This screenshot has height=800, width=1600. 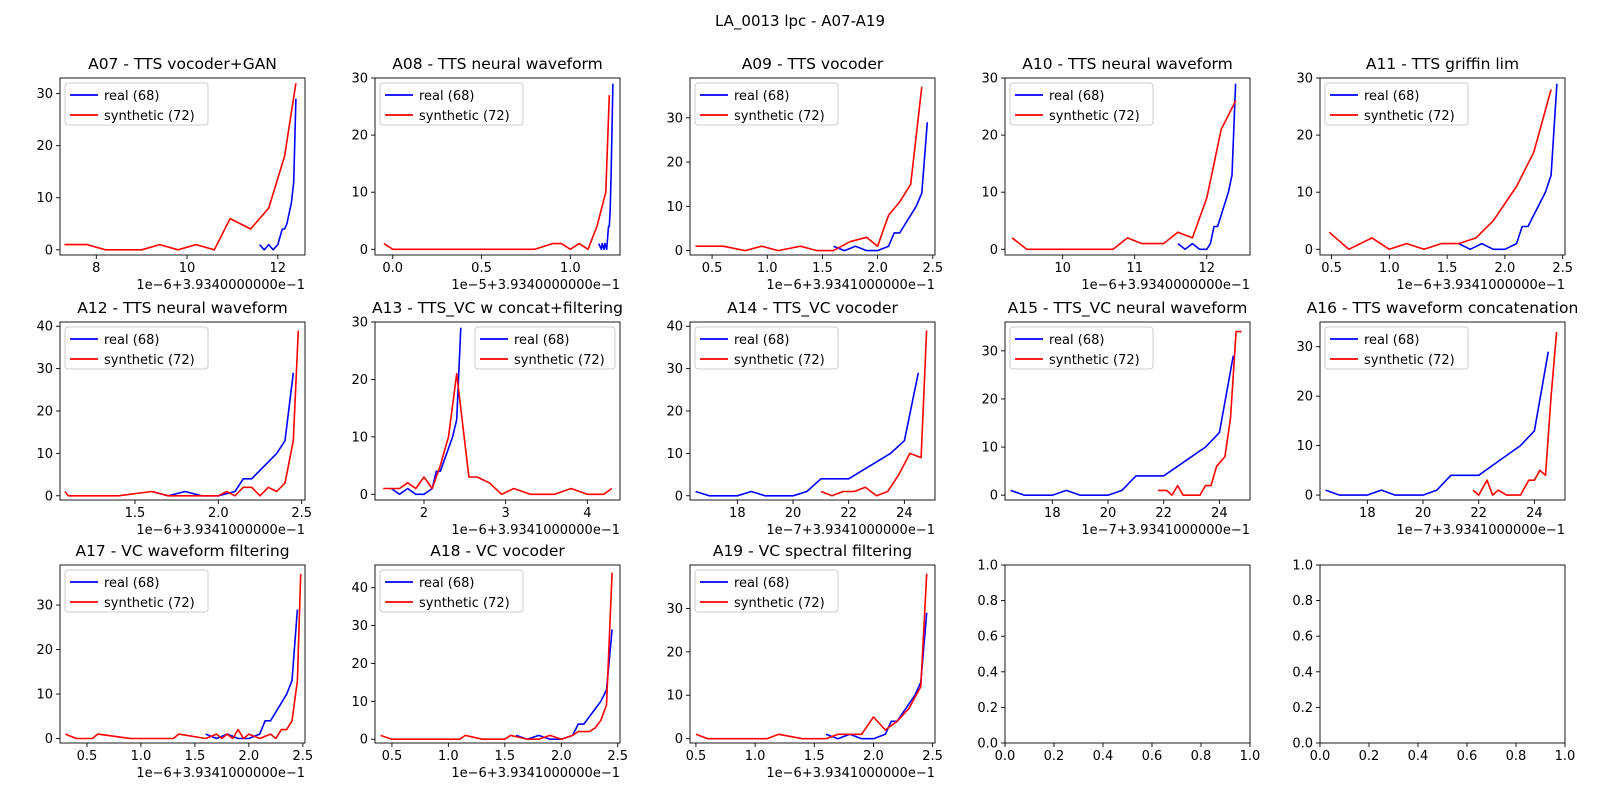 What do you see at coordinates (1302, 637) in the screenshot?
I see `y-tick-label: 0.6` at bounding box center [1302, 637].